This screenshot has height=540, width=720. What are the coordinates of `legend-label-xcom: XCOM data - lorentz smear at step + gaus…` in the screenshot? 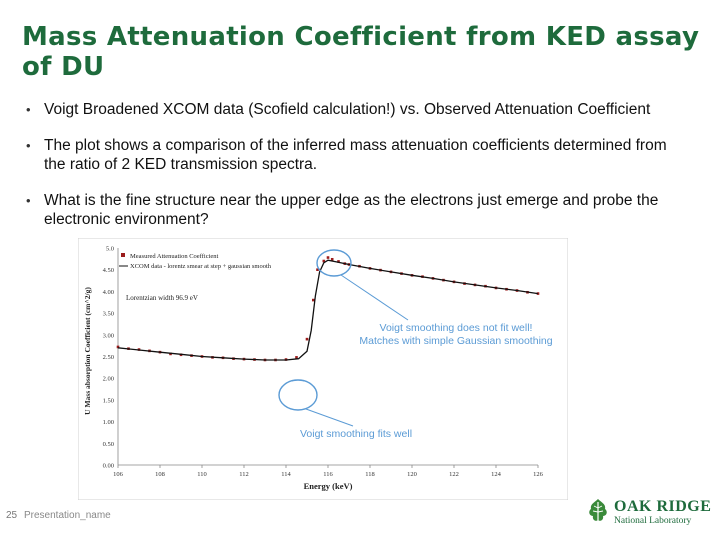 It's located at (201, 266).